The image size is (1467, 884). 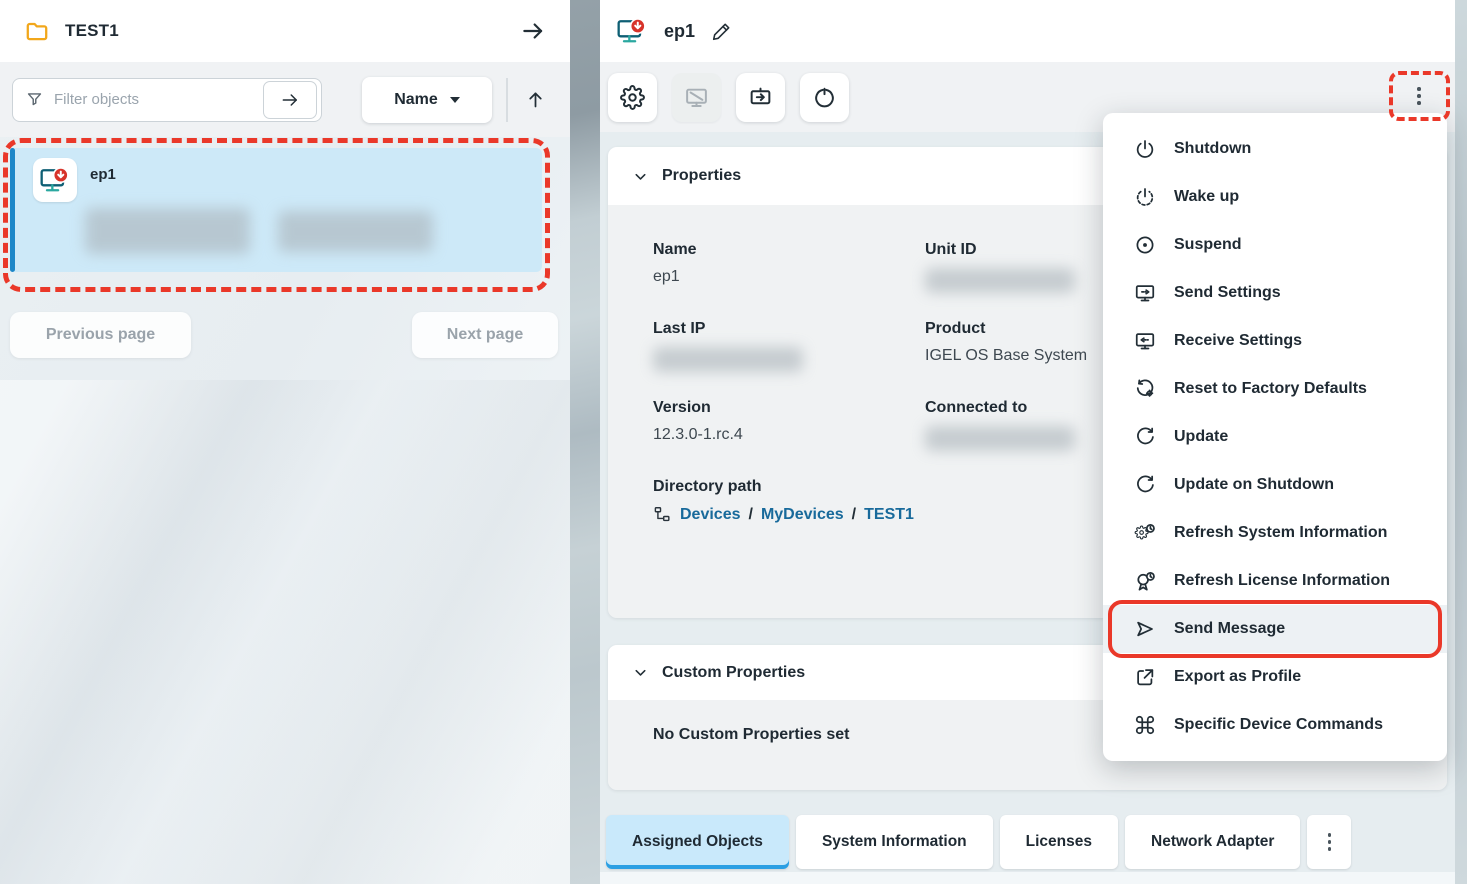 I want to click on sort-by-button: Name, so click(x=427, y=99).